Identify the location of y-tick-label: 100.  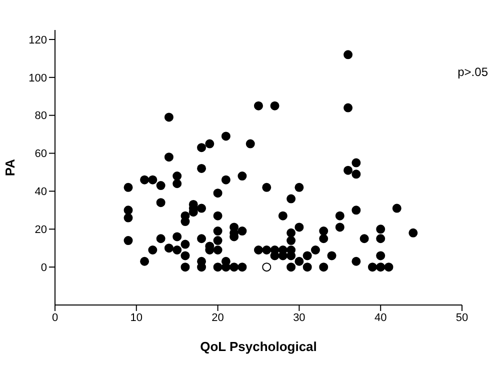
(37, 78).